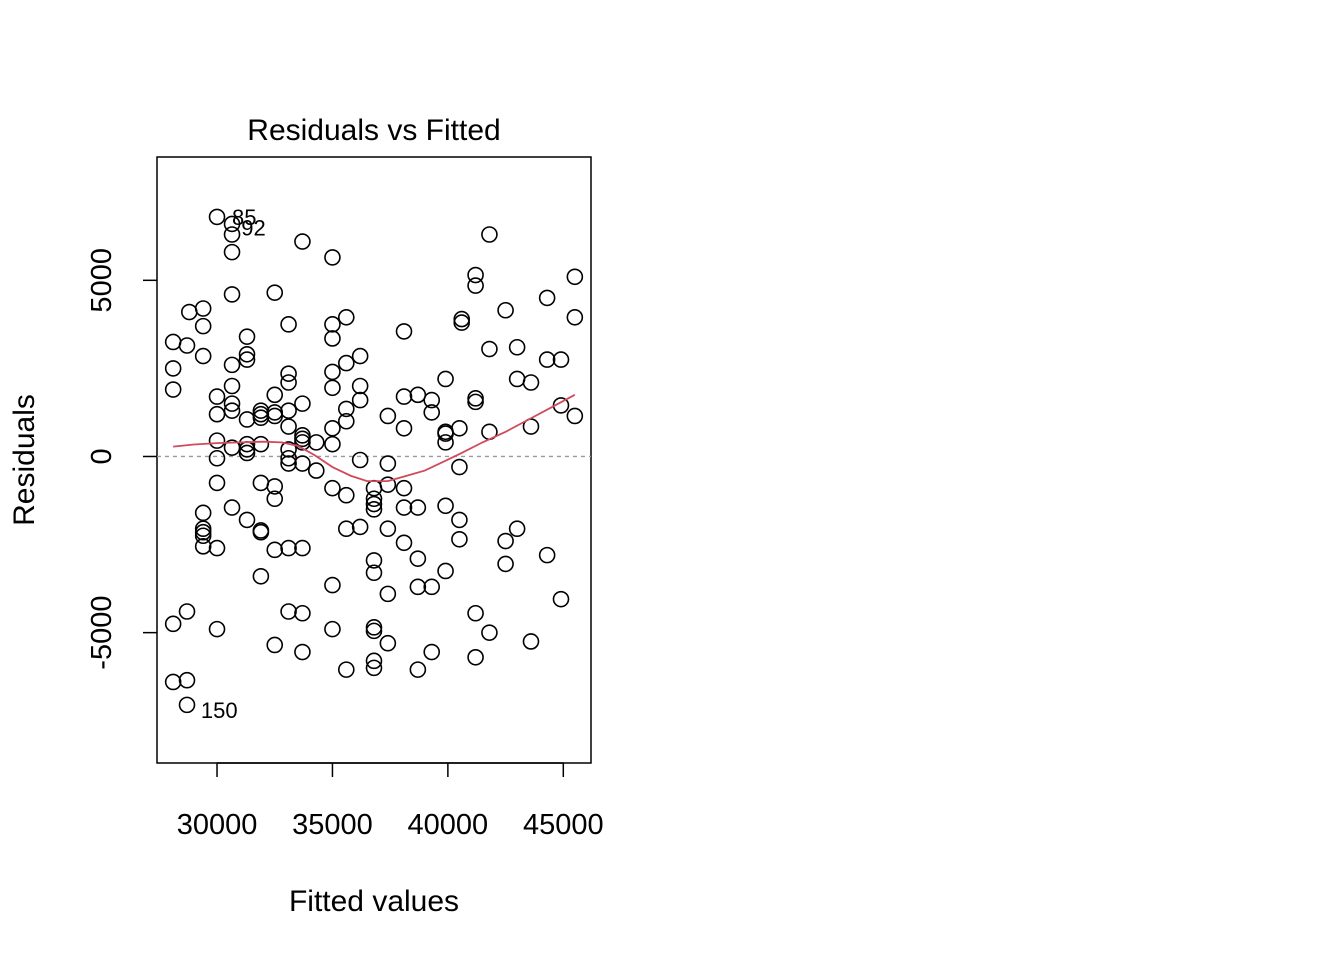  Describe the element at coordinates (121, 459) in the screenshot. I see `y-axis: -5000 0 5000` at that location.